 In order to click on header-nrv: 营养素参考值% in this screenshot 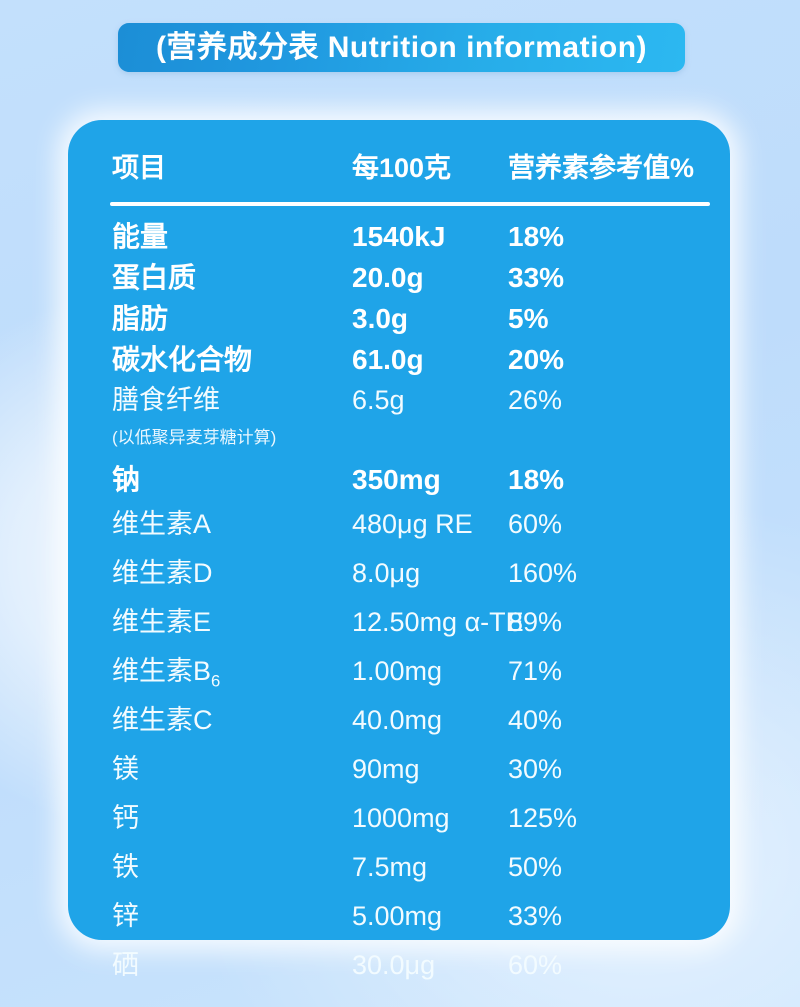, I will do `click(601, 168)`.